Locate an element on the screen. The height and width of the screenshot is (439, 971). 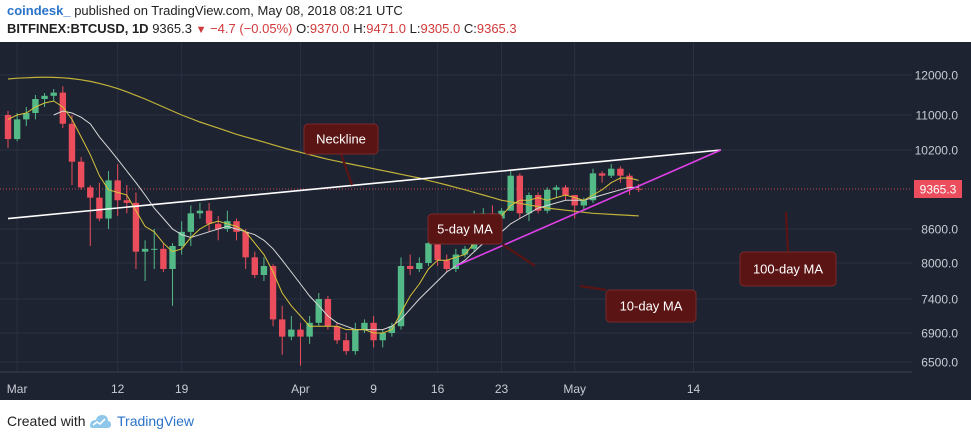
callout-pointer is located at coordinates (518, 255).